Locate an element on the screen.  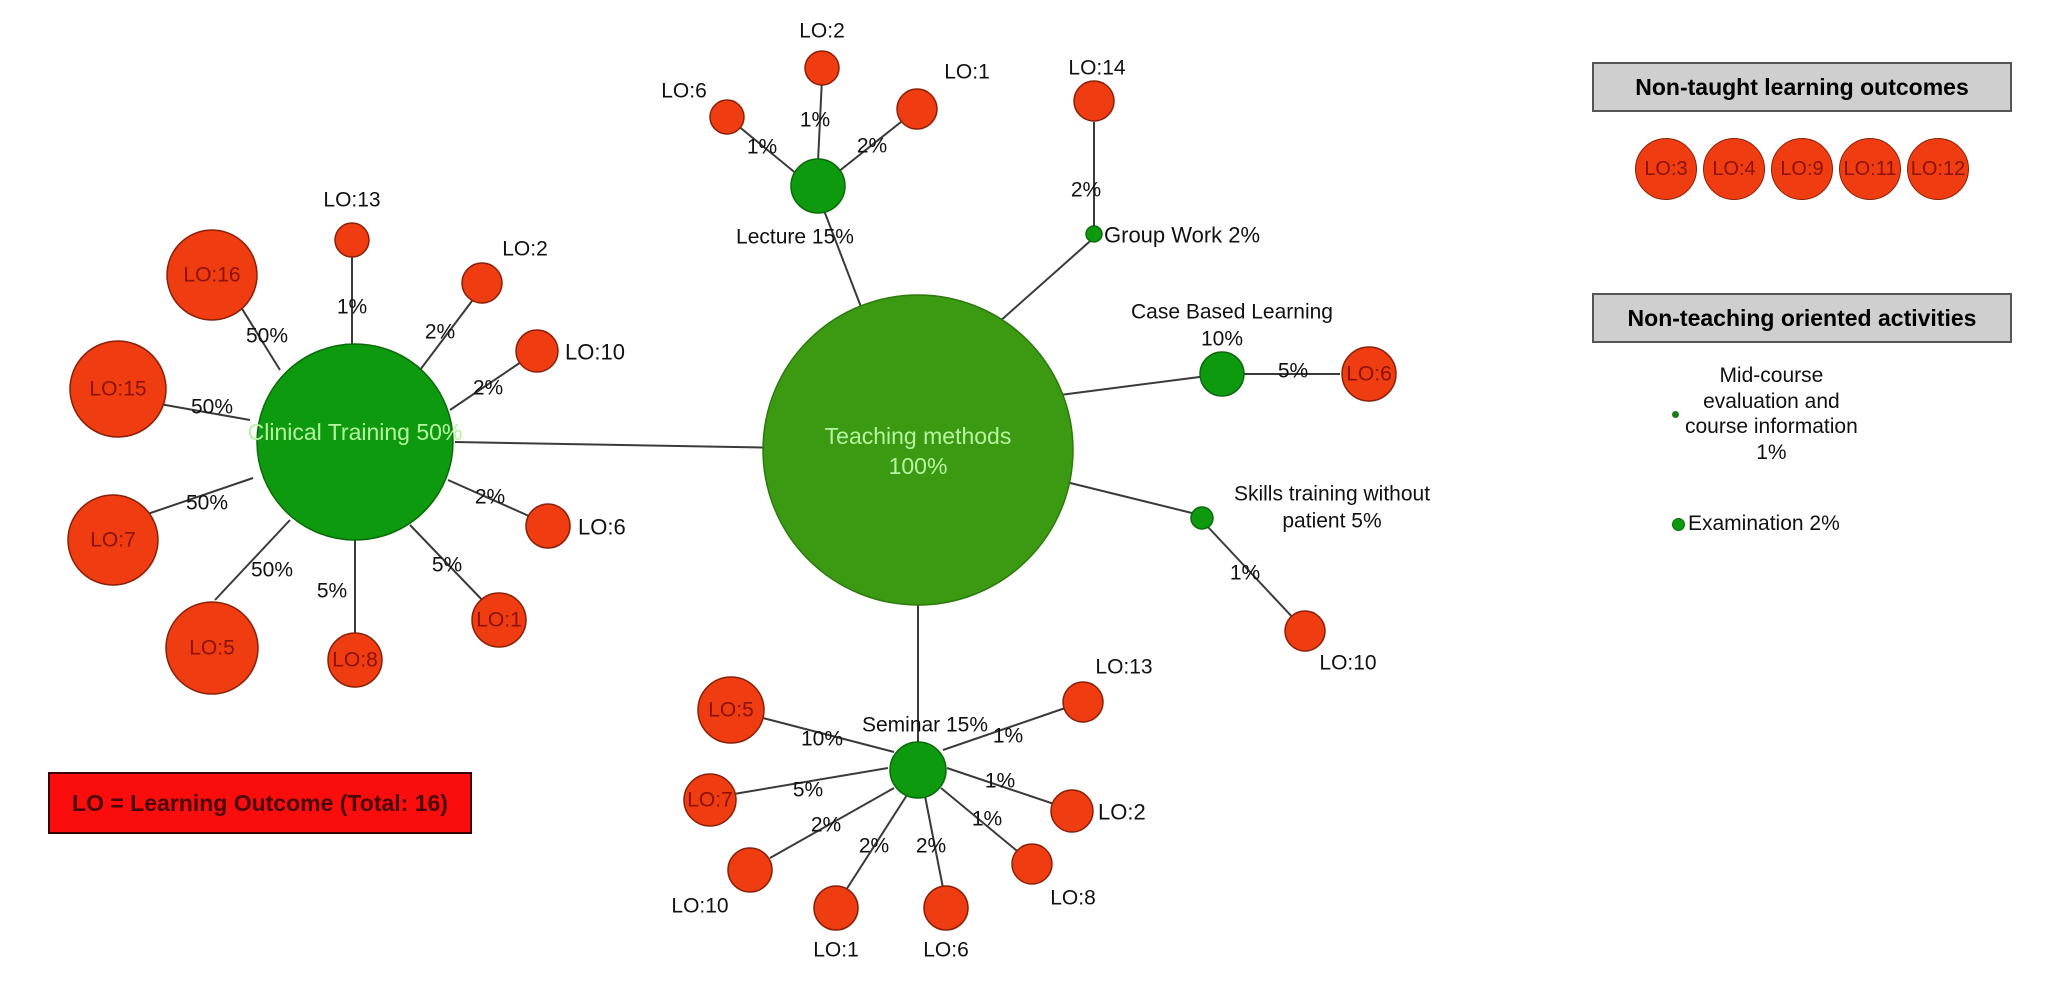
node-lo-8-seminar is located at coordinates (1032, 864).